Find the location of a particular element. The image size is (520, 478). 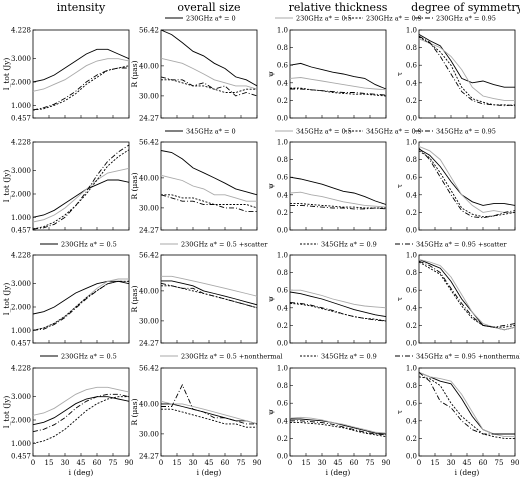

column-title-thickness: relative thickness is located at coordinates (338, 7).